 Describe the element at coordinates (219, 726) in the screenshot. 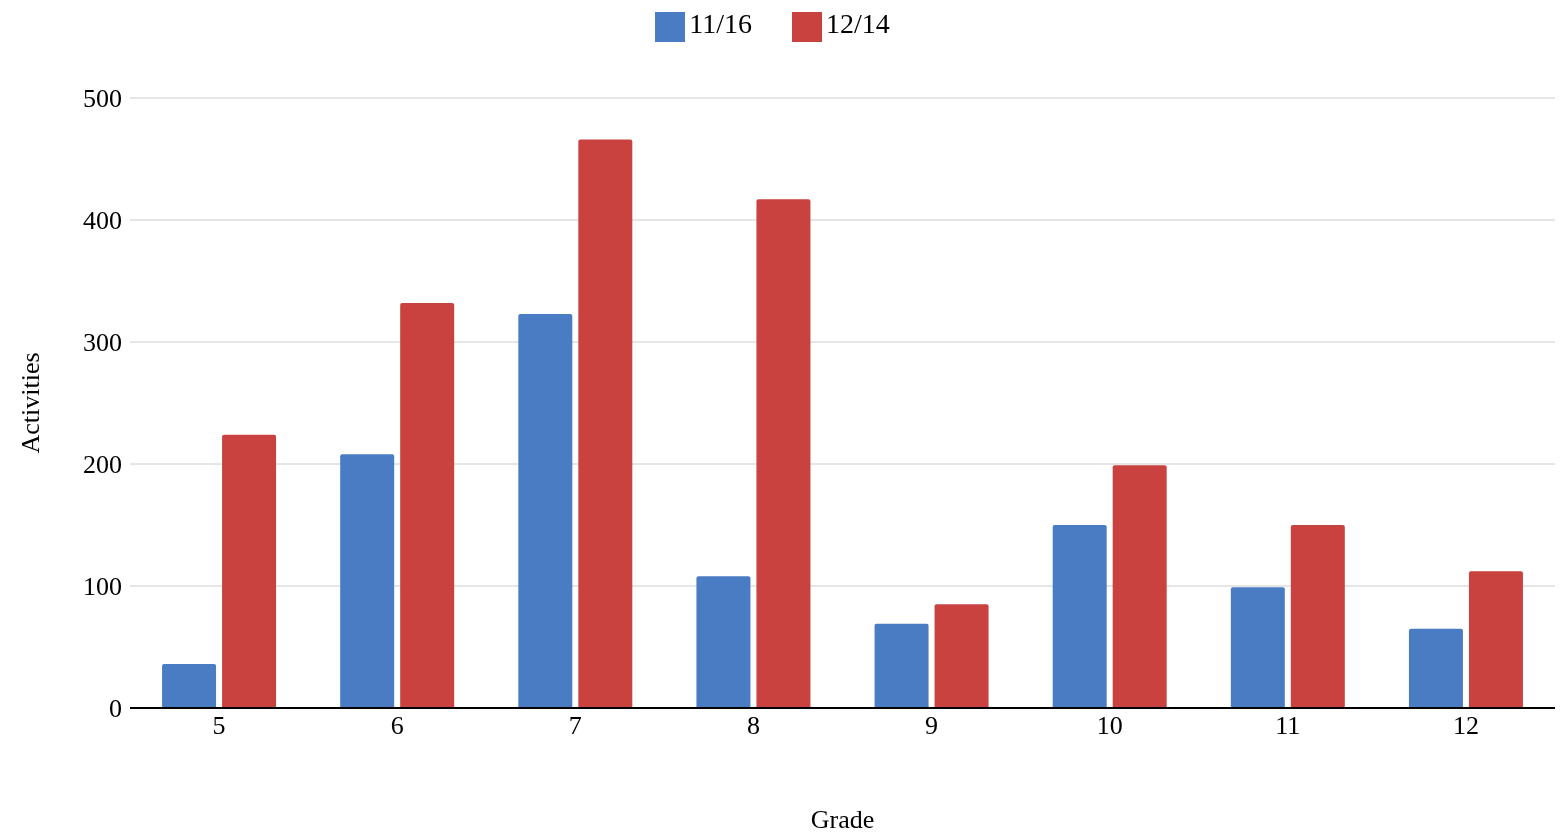

I see `x-tick-label: 5` at that location.